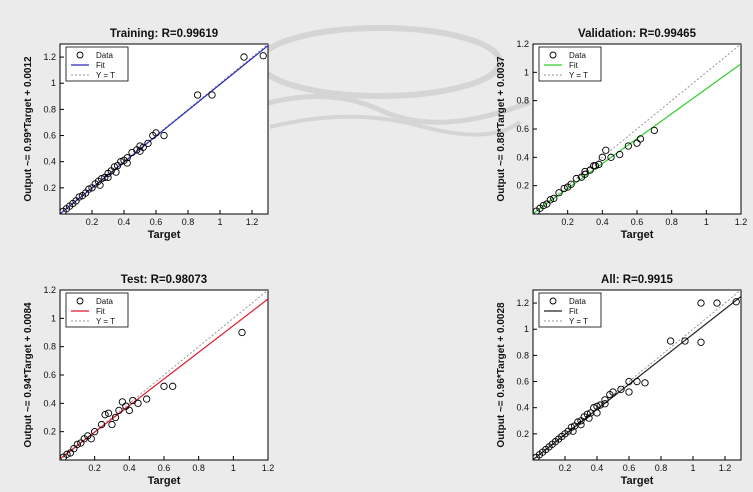 Image resolution: width=753 pixels, height=492 pixels. I want to click on y-axis-label: Output ~= 0.94*Target + 0.0084, so click(28, 375).